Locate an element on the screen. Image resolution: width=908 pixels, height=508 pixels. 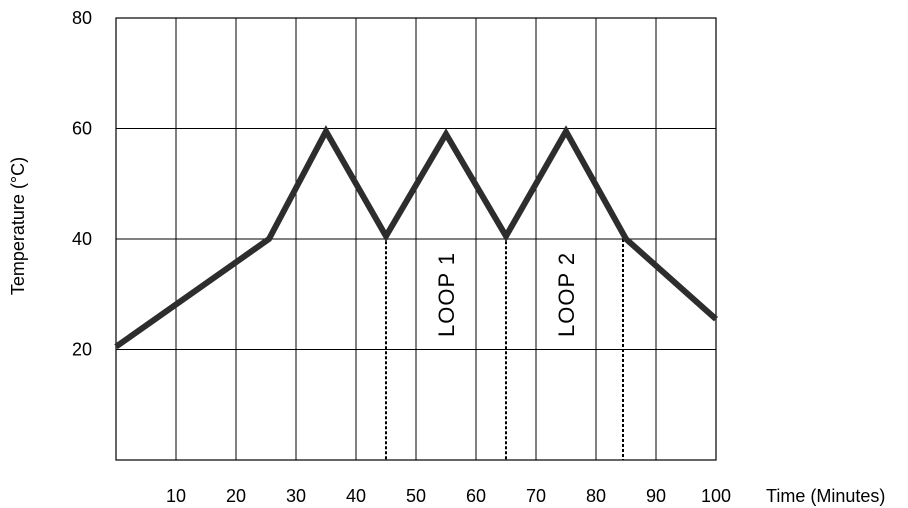
marker-lines is located at coordinates (504, 348).